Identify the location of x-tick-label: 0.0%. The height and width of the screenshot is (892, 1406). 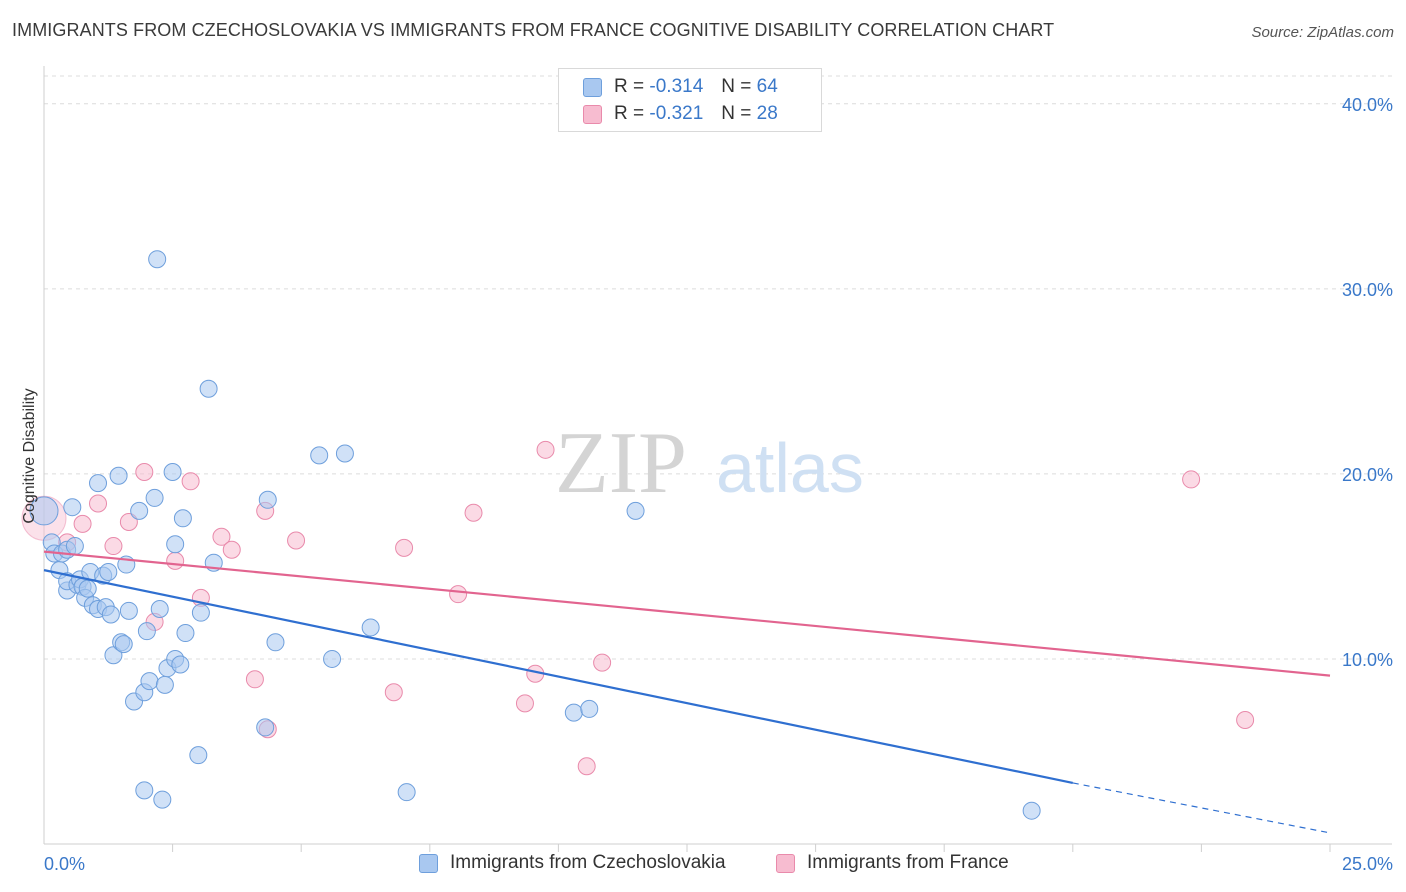
(64, 864).